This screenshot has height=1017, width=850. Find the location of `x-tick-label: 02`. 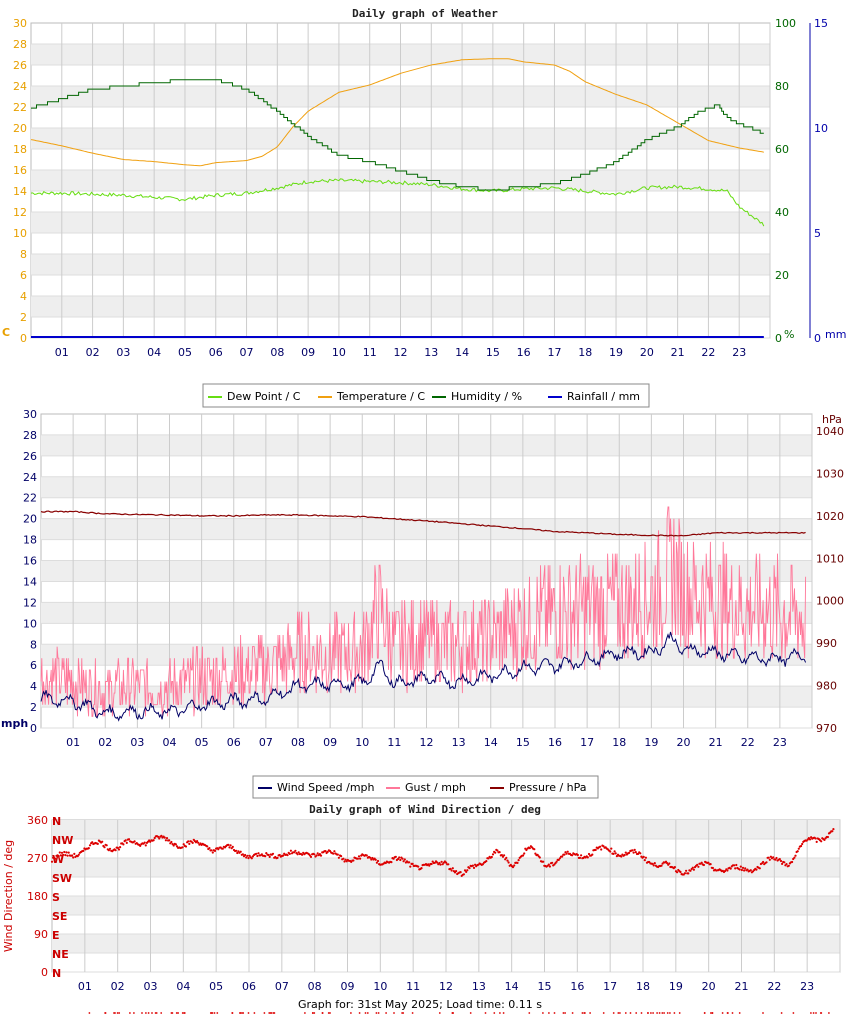

x-tick-label: 02 is located at coordinates (93, 352).